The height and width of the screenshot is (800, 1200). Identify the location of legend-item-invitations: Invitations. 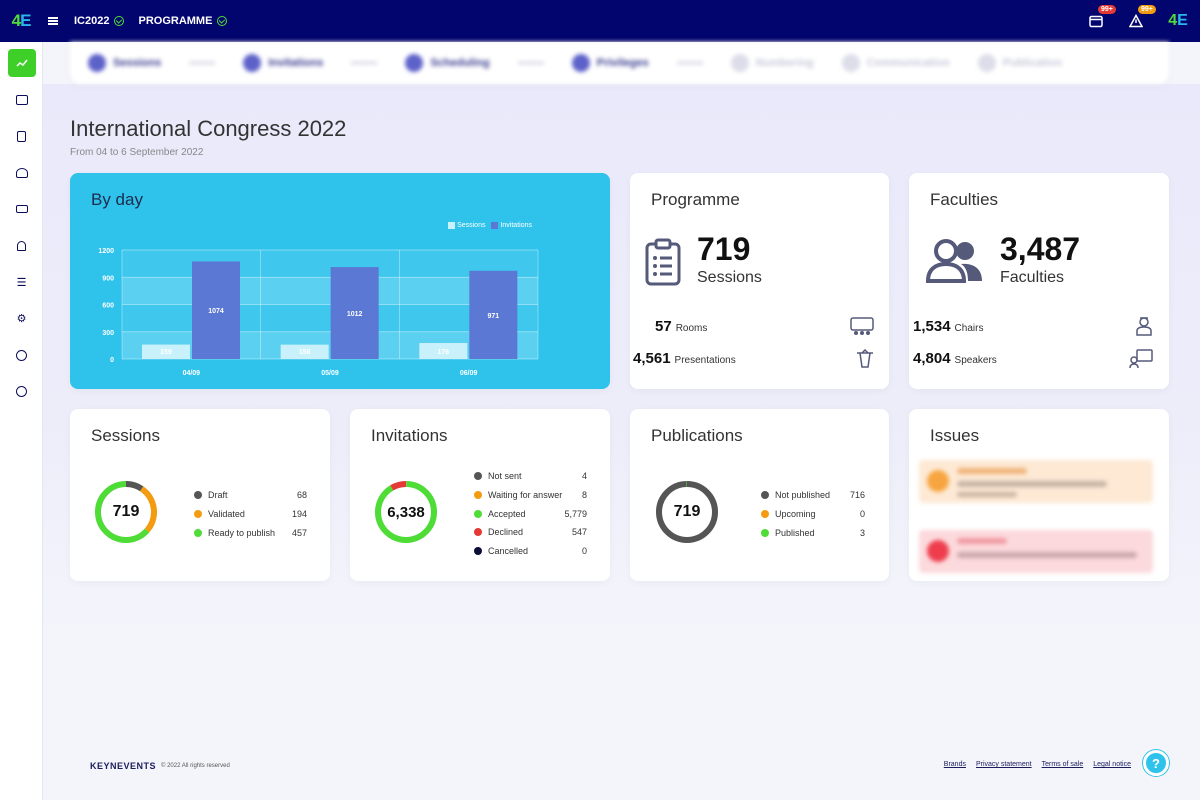
(511, 225).